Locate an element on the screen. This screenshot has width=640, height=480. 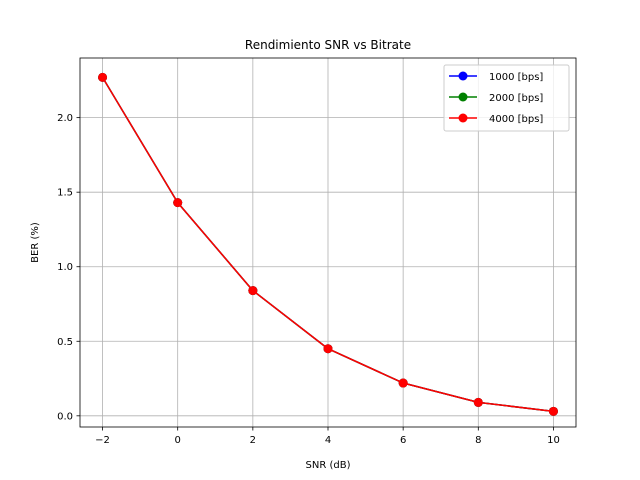
x-tick-label-4: 6 is located at coordinates (403, 440).